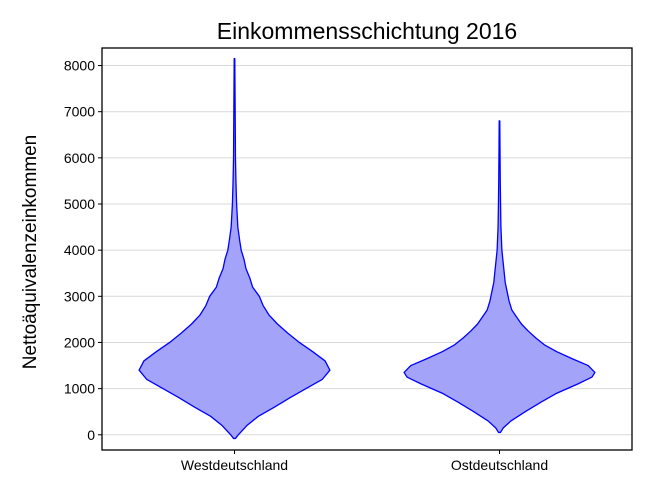 The width and height of the screenshot is (651, 499). I want to click on x-tick-label-0: Westdeutschland, so click(234, 465).